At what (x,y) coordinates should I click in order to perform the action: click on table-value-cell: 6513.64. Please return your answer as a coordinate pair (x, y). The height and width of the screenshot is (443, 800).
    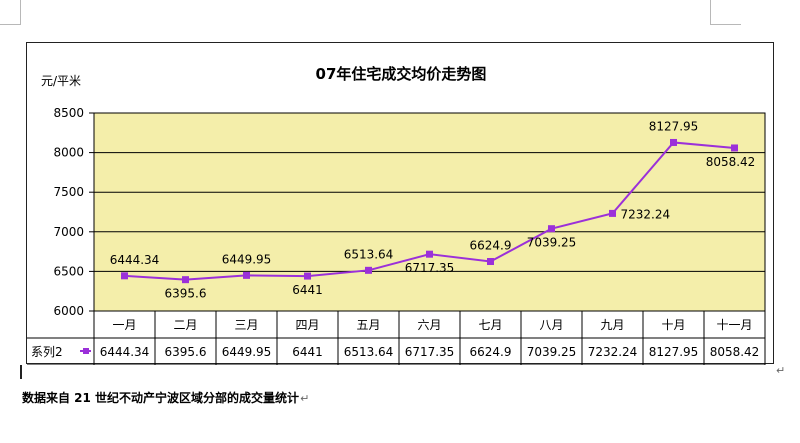
    Looking at the image, I should click on (369, 352).